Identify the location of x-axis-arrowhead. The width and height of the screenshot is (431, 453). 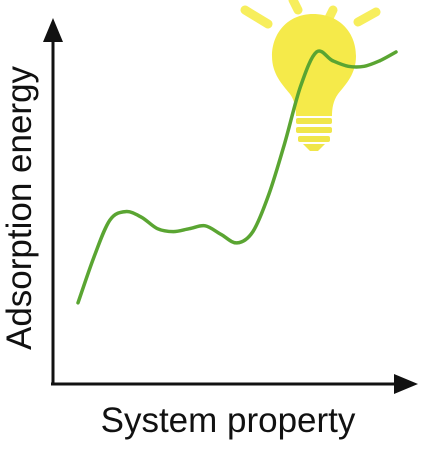
(406, 384).